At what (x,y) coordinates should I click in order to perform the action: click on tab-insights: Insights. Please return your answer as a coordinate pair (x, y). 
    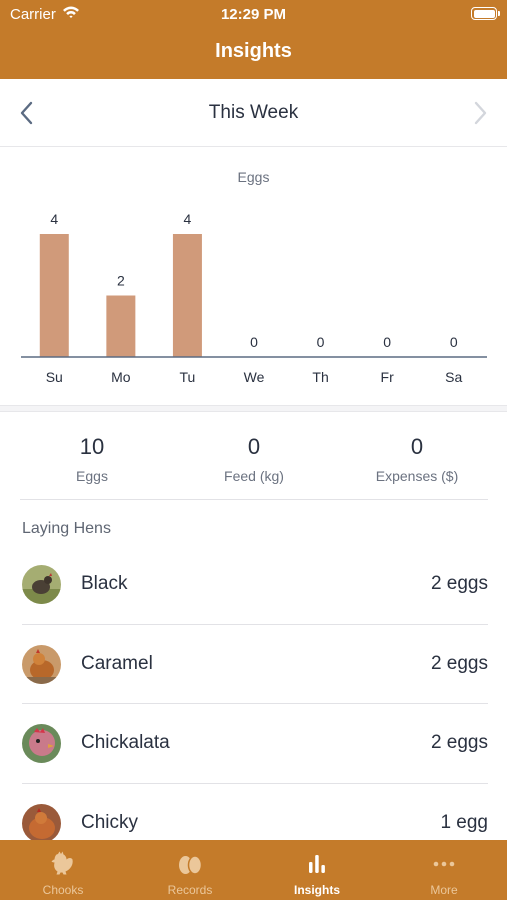
    Looking at the image, I should click on (317, 870).